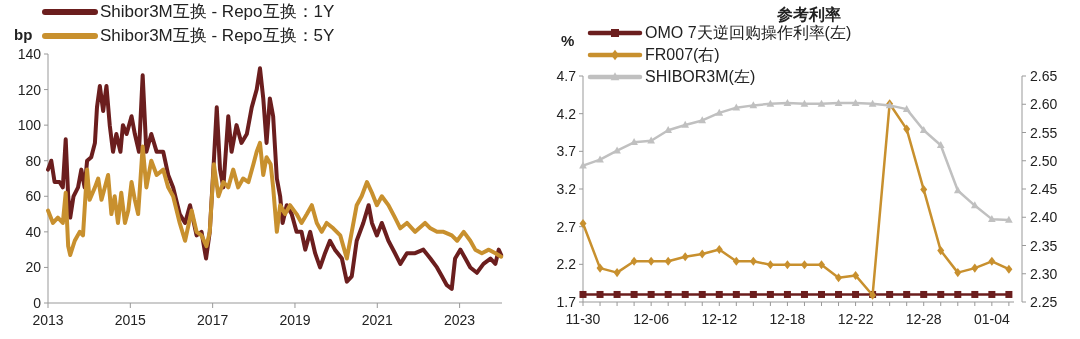  What do you see at coordinates (29, 89) in the screenshot?
I see `y-tick-label: 120` at bounding box center [29, 89].